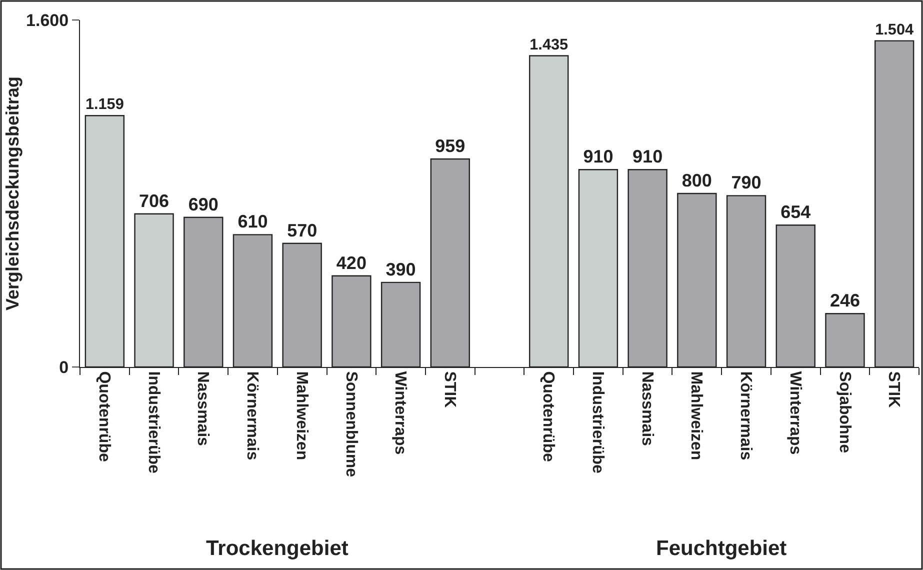 The image size is (923, 570). What do you see at coordinates (795, 212) in the screenshot?
I see `data-label: 654` at bounding box center [795, 212].